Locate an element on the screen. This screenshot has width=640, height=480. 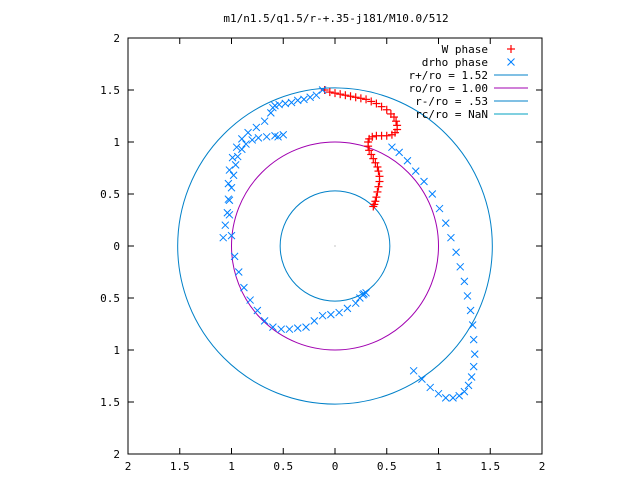
x-tick-label: 1 is located at coordinates (231, 466).